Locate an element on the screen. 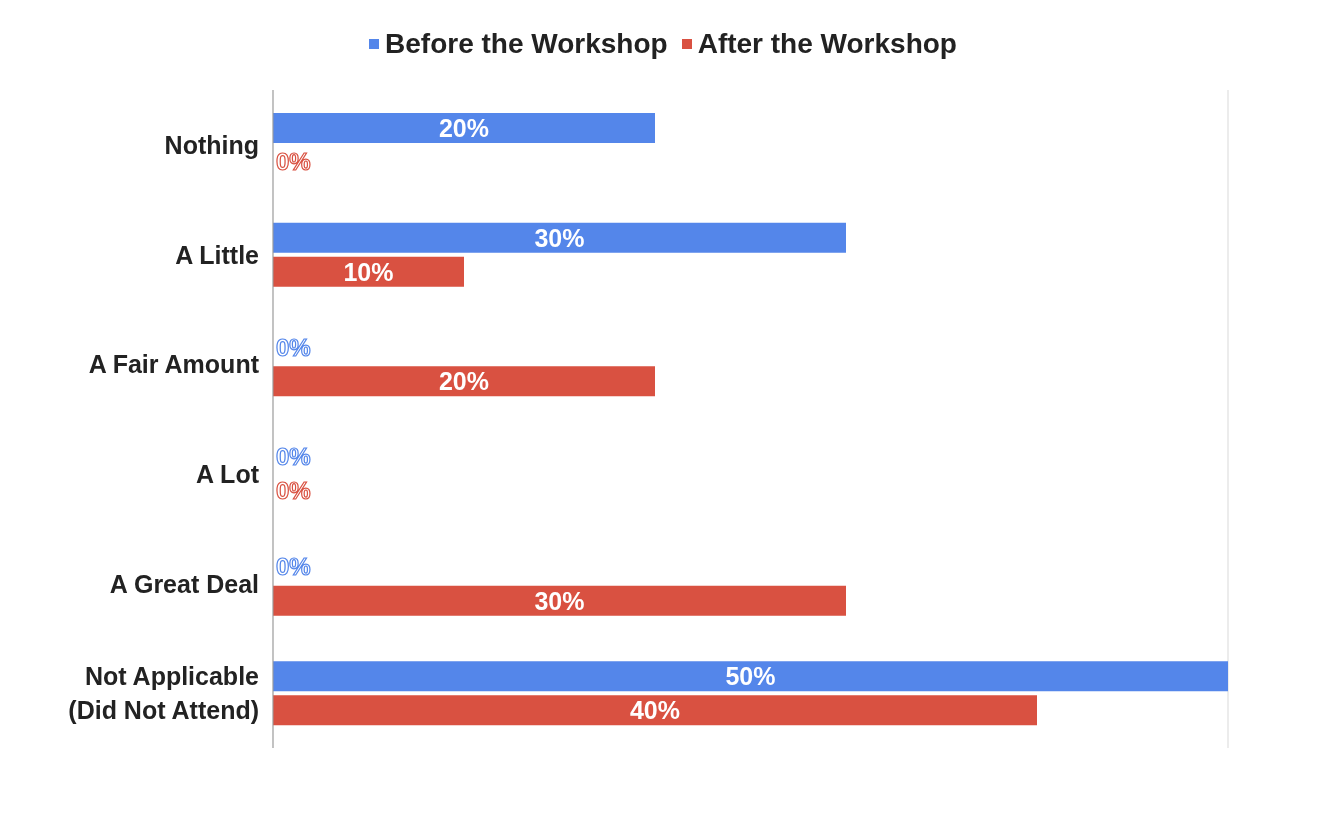  y-tick-label: Nothing is located at coordinates (211, 144).